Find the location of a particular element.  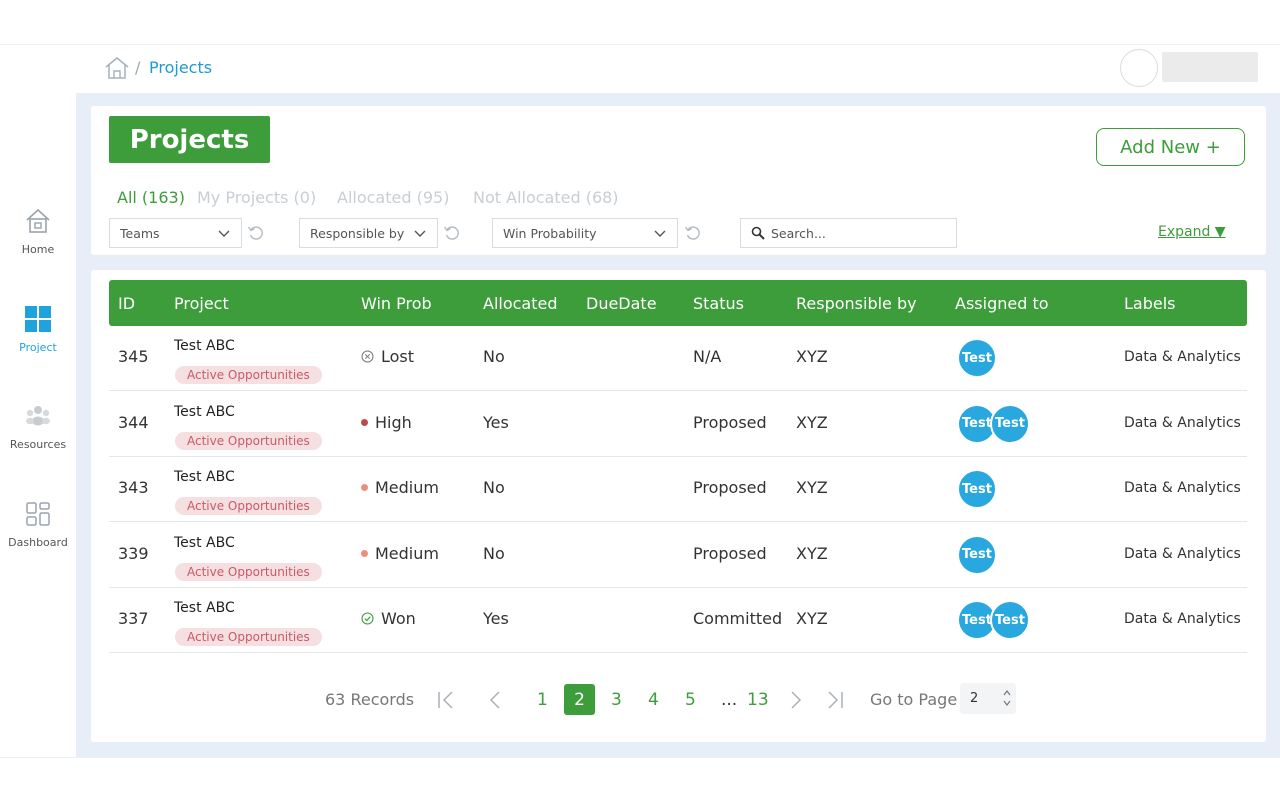

page-button-1: 1 is located at coordinates (542, 700).